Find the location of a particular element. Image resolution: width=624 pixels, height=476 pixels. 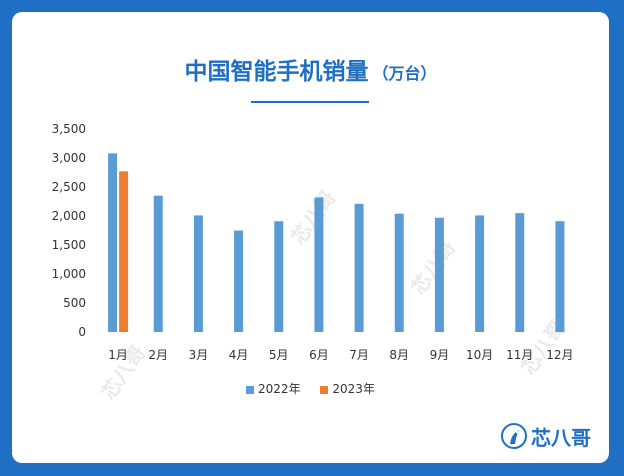

x-tick-label: 9月 is located at coordinates (440, 355).